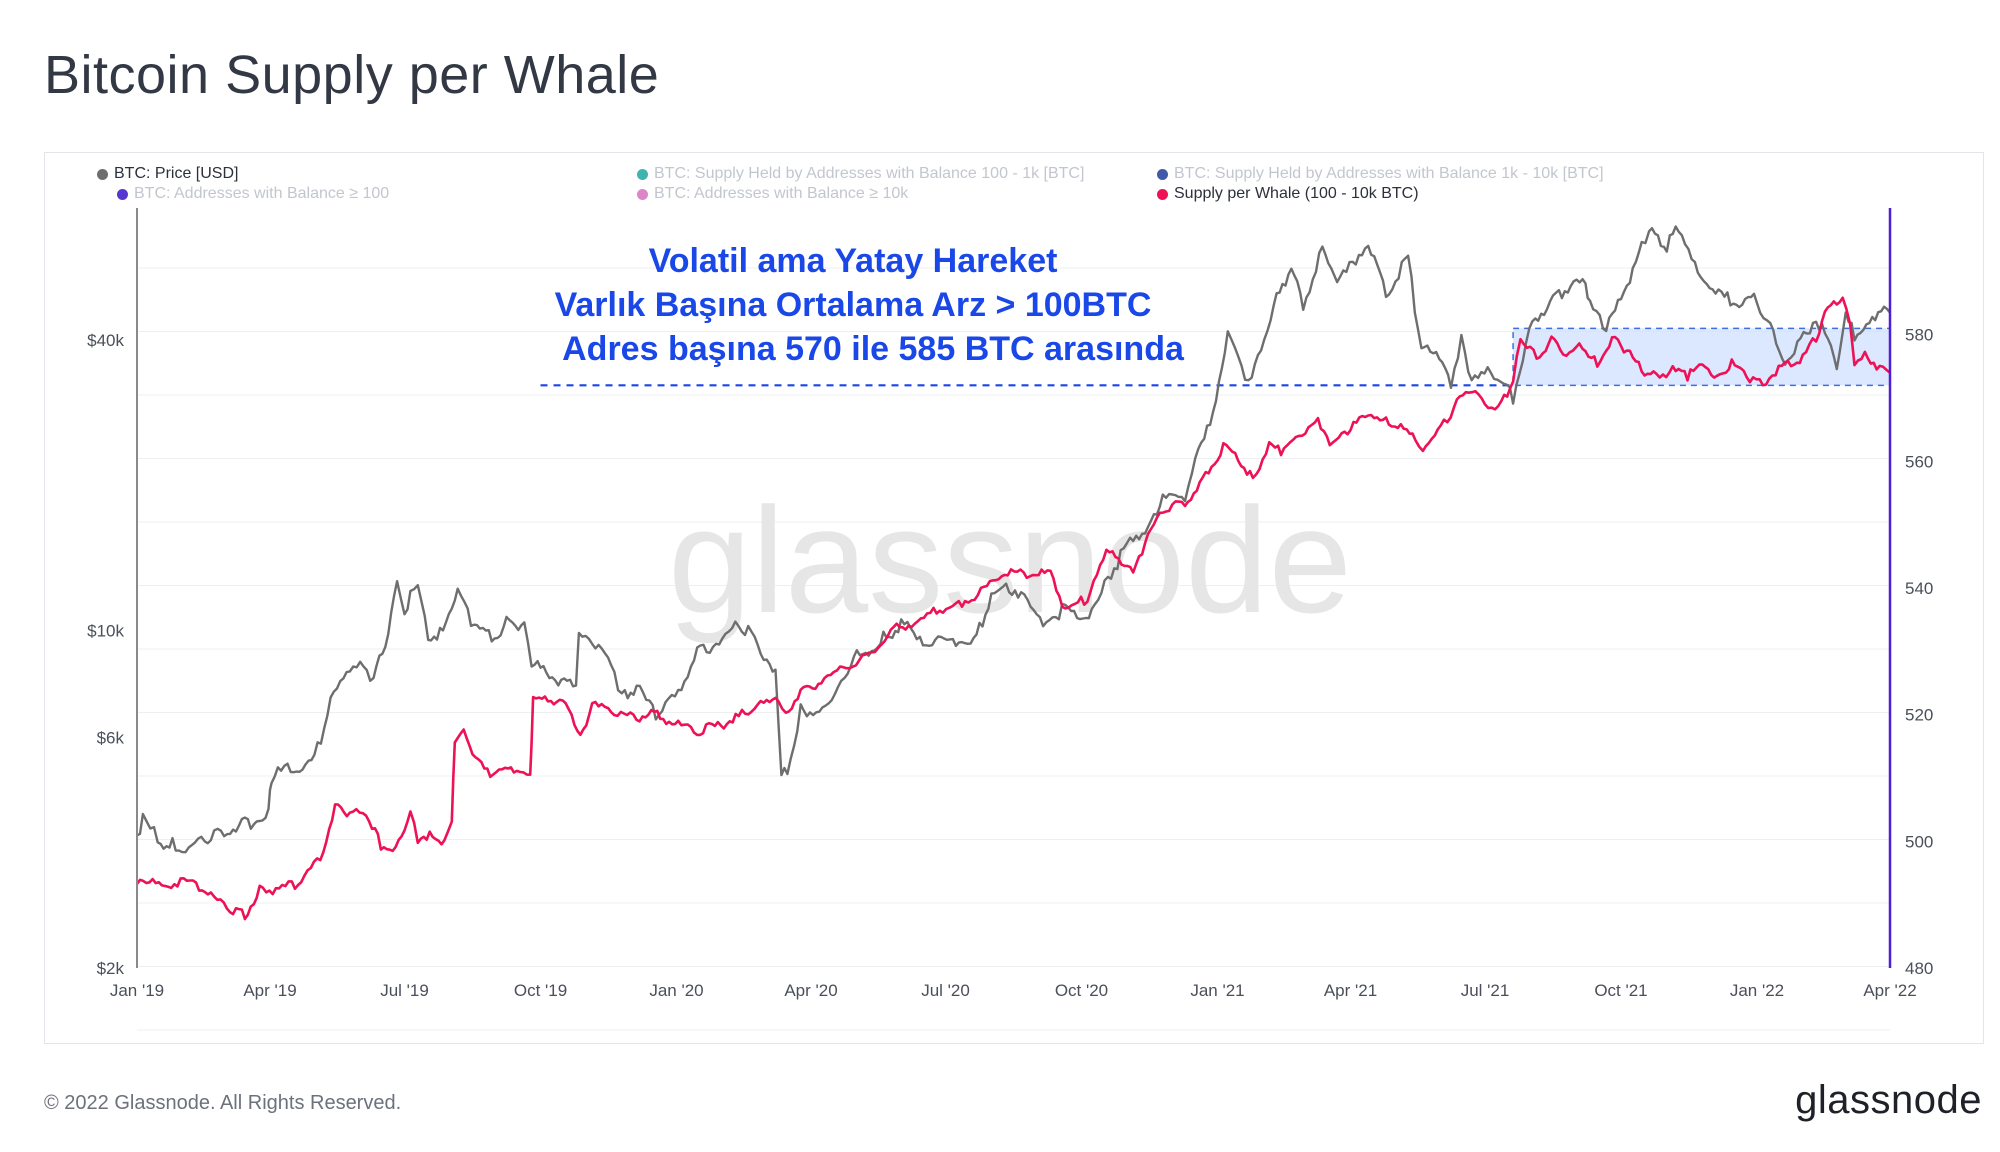  What do you see at coordinates (1217, 990) in the screenshot?
I see `x-tick-label: Jan '21` at bounding box center [1217, 990].